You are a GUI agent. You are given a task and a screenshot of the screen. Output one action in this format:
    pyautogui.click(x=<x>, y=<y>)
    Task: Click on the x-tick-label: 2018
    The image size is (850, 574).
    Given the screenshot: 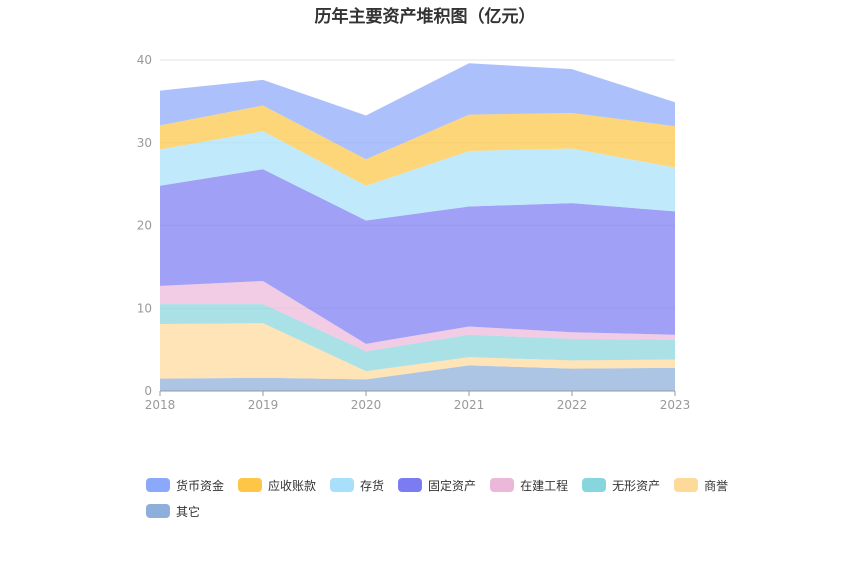 What is the action you would take?
    pyautogui.click(x=160, y=405)
    